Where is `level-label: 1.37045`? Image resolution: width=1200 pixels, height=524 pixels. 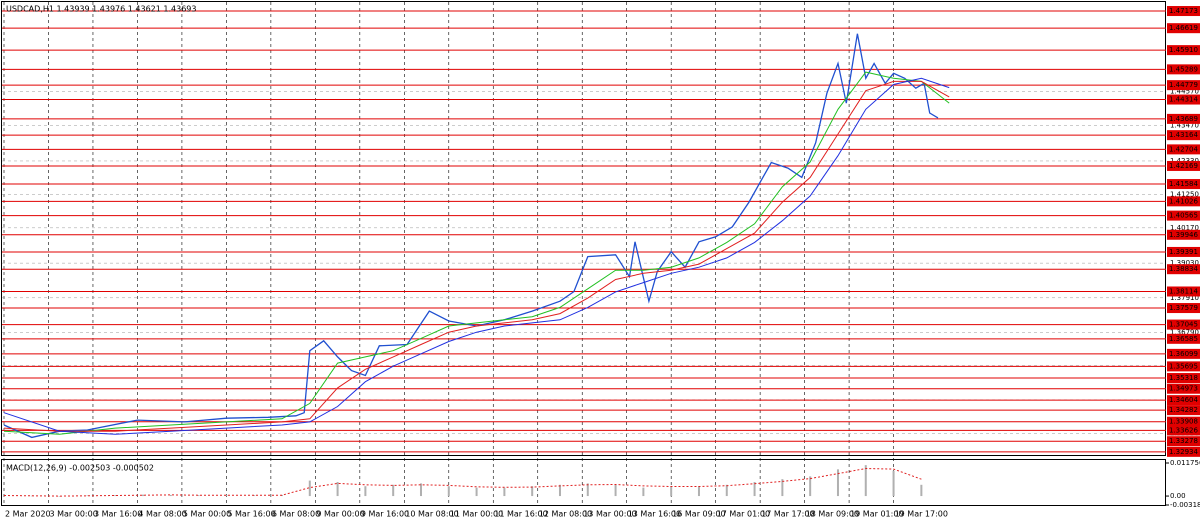 level-label: 1.37045 is located at coordinates (1183, 325).